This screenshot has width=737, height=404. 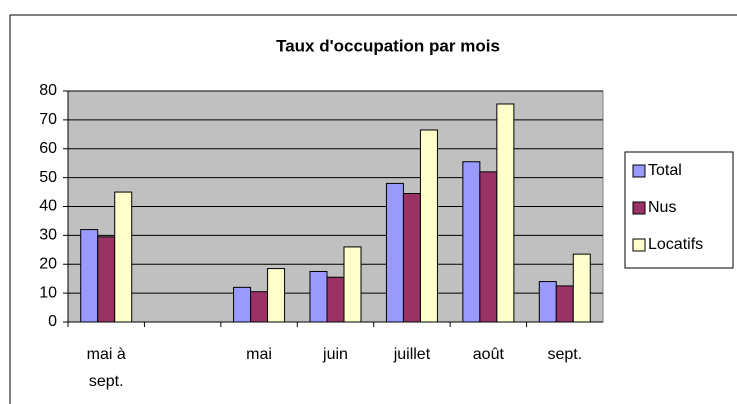 I want to click on x-tick-label: mai, so click(x=259, y=354).